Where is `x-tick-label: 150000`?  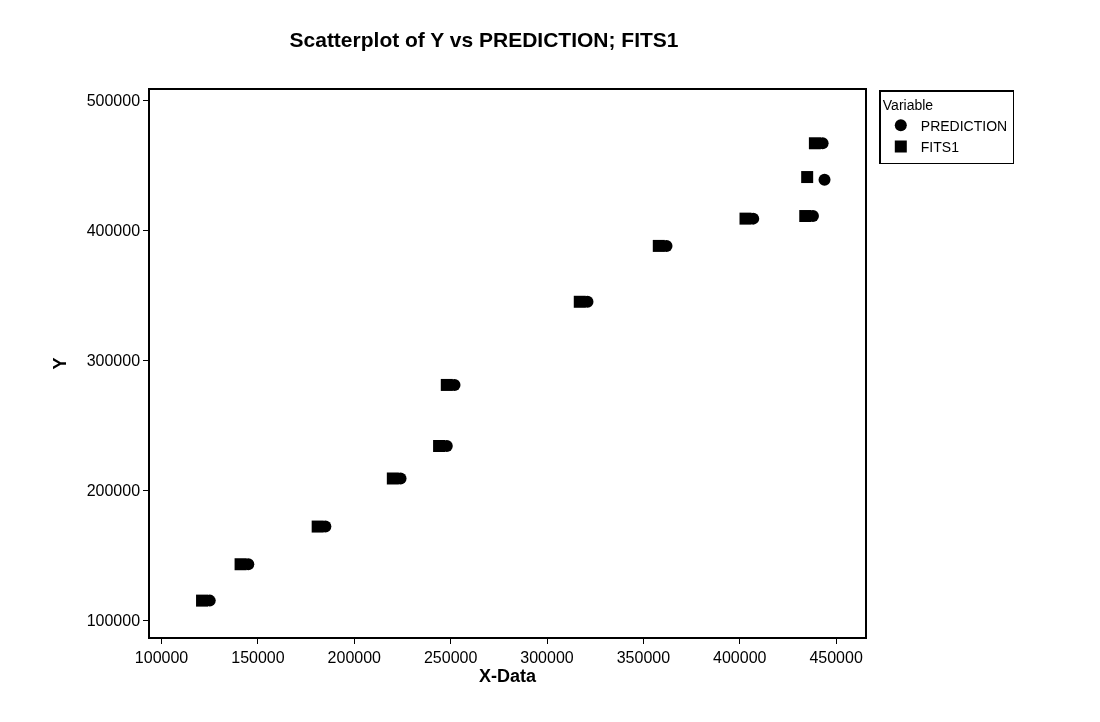
x-tick-label: 150000 is located at coordinates (258, 657).